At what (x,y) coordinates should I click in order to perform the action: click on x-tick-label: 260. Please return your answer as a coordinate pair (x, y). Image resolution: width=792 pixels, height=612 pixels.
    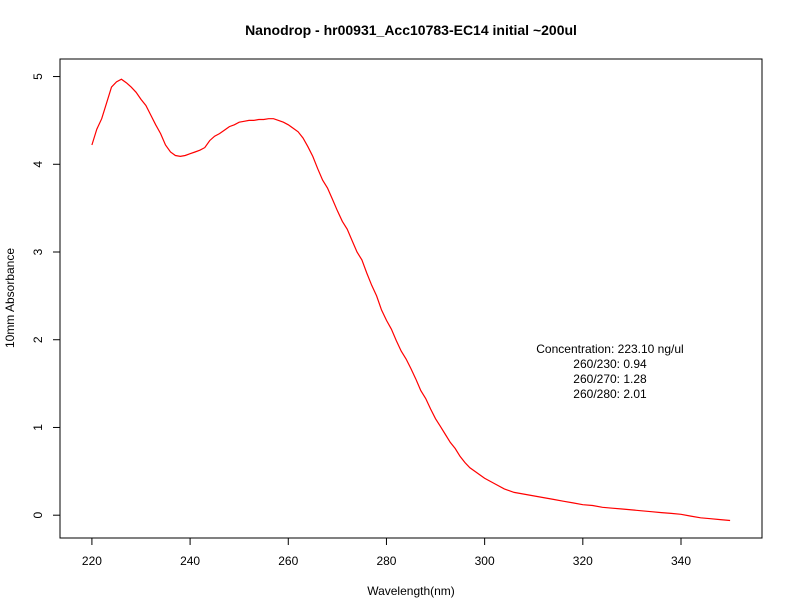
    Looking at the image, I should click on (288, 561).